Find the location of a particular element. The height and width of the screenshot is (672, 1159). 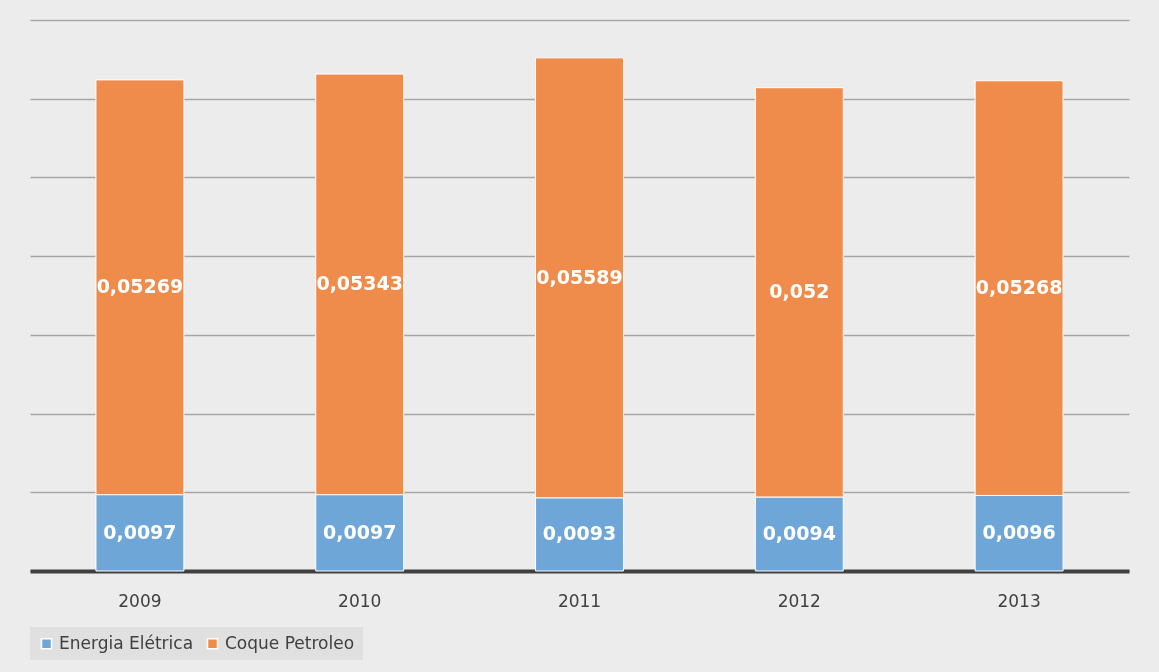

x-tick-label: 2009 is located at coordinates (140, 600).